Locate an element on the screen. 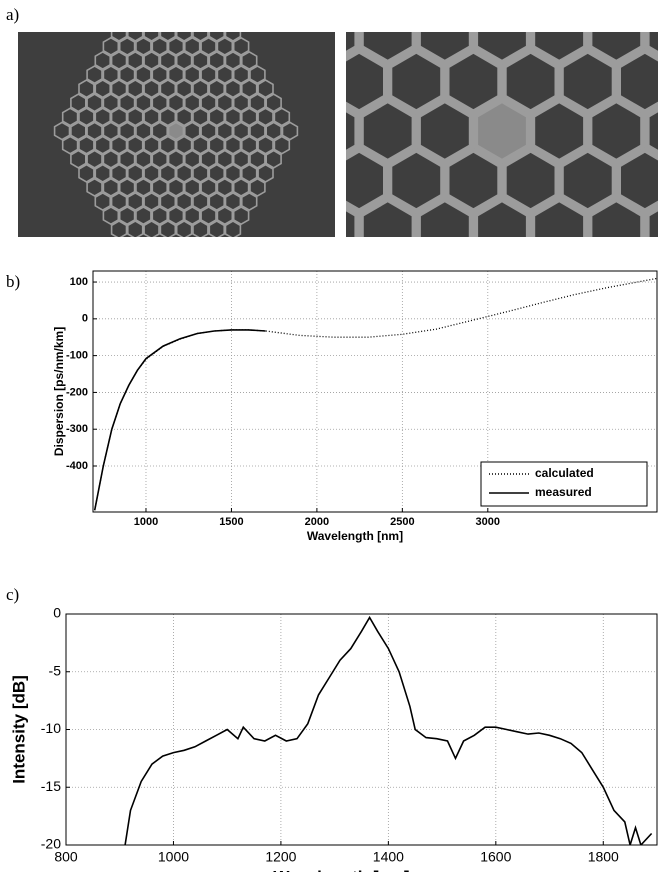 Image resolution: width=658 pixels, height=872 pixels. y-axis-label: Dispersion [ps/nm/km] is located at coordinates (59, 391).